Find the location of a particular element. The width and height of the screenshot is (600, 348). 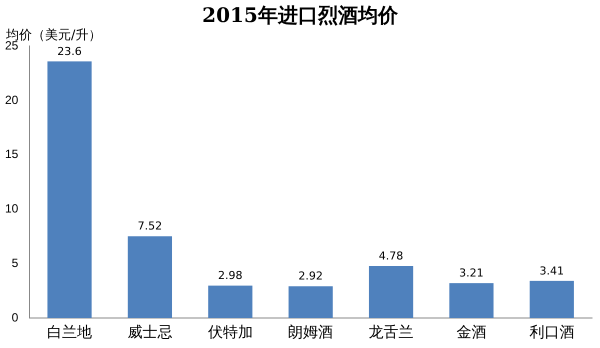

data-label: 3.21 is located at coordinates (471, 273).